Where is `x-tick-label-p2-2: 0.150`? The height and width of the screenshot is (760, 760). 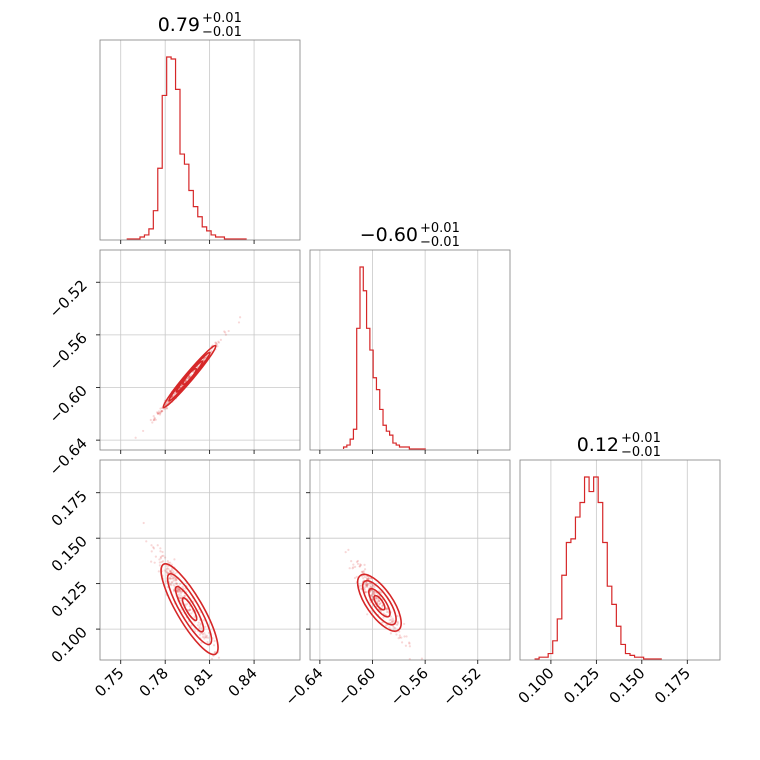 x-tick-label-p2-2: 0.150 is located at coordinates (627, 685).